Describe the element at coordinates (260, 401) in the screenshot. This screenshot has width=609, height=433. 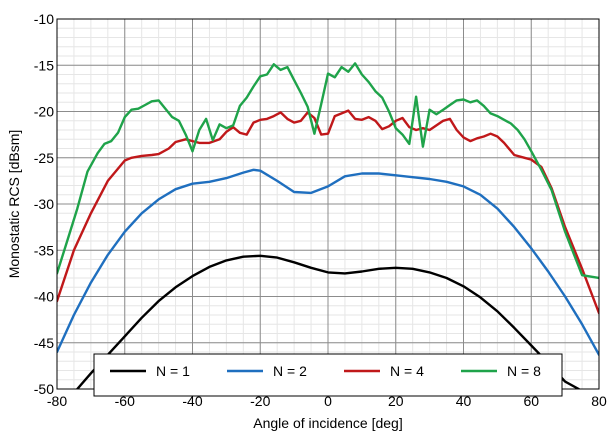
I see `x-tick-label: -20` at that location.